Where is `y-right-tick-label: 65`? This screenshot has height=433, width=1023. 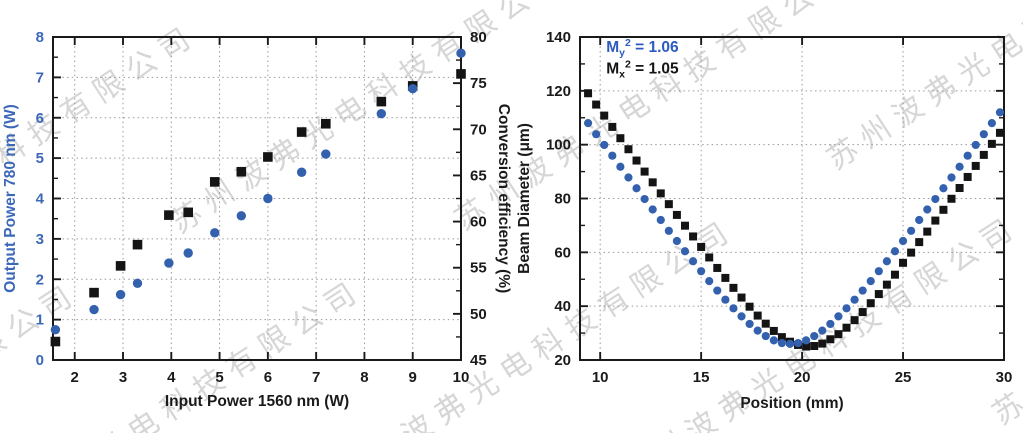
y-right-tick-label: 65 is located at coordinates (478, 175).